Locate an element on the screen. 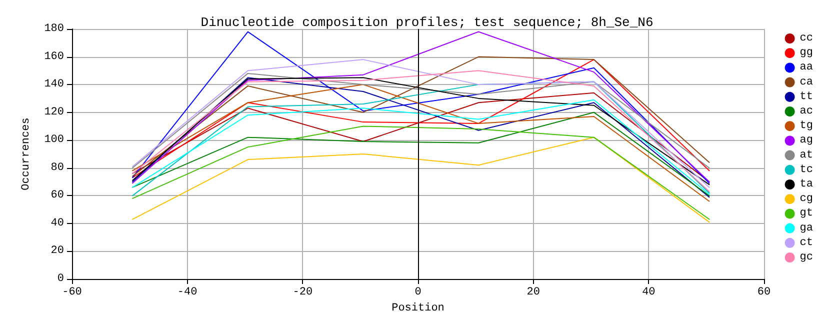 The width and height of the screenshot is (834, 328). y-tick-label: 0 is located at coordinates (60, 279).